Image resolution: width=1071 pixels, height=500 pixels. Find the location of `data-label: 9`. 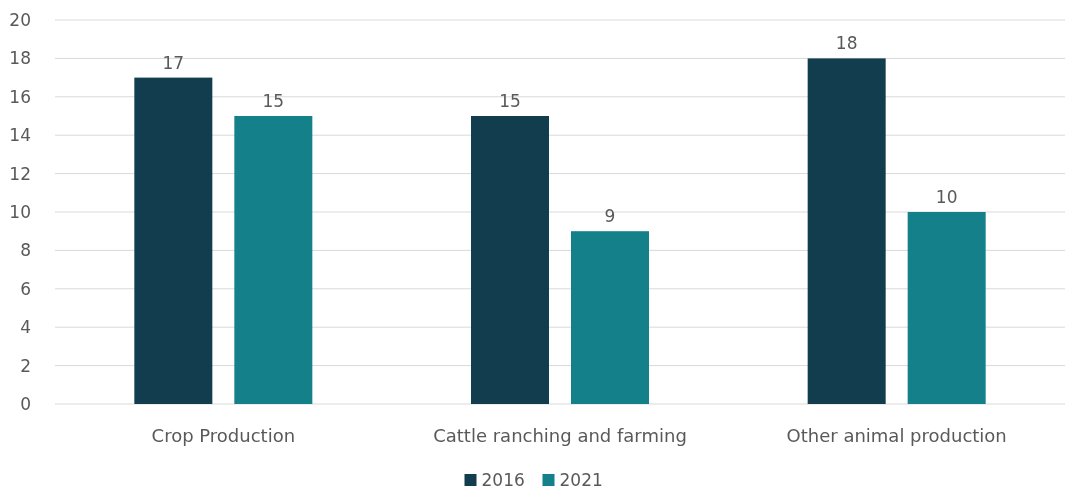

data-label: 9 is located at coordinates (610, 216).